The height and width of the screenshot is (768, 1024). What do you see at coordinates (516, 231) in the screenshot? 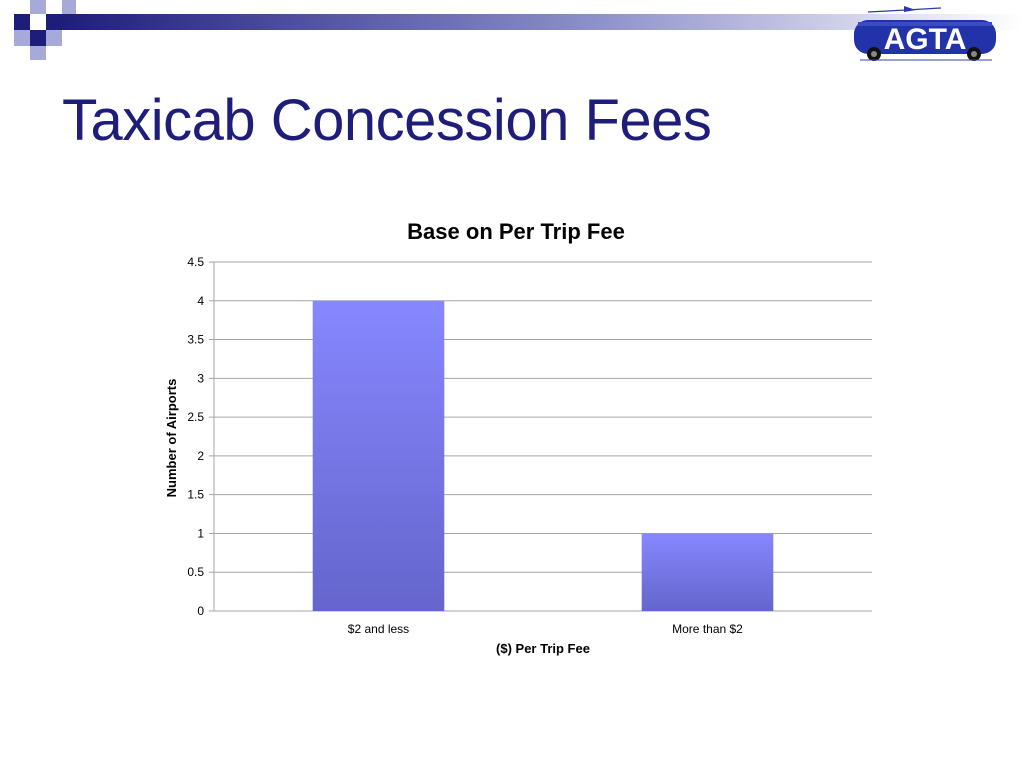
I see `chart-title: Base on Per Trip Fee` at bounding box center [516, 231].